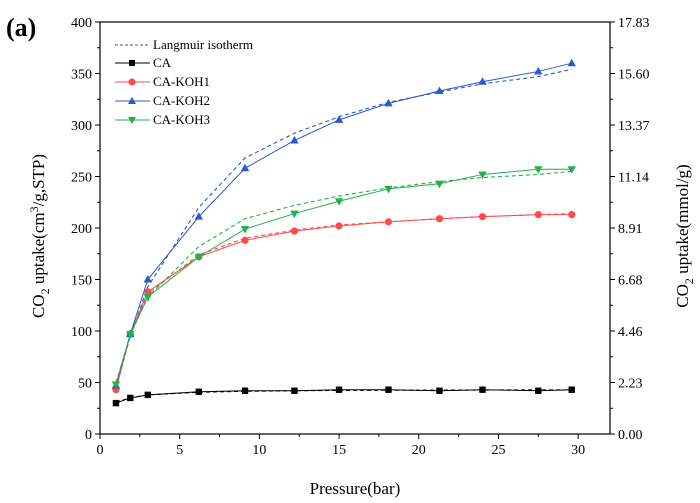 Image resolution: width=700 pixels, height=503 pixels. I want to click on x-tick-label: 0, so click(100, 450).